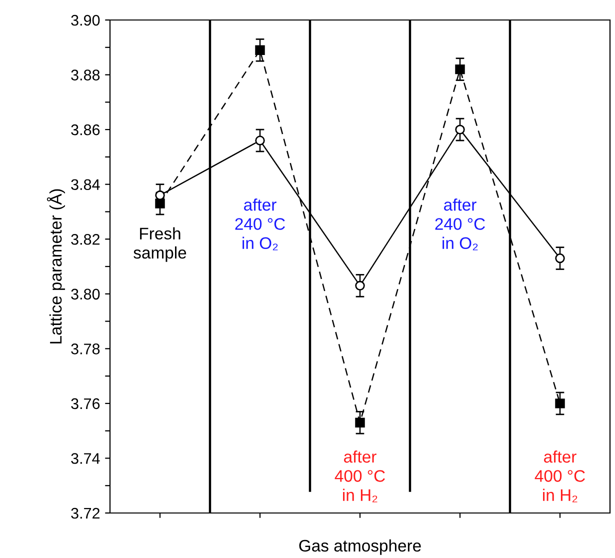 Image resolution: width=615 pixels, height=558 pixels. I want to click on y-tick-label: 3.90, so click(85, 20).